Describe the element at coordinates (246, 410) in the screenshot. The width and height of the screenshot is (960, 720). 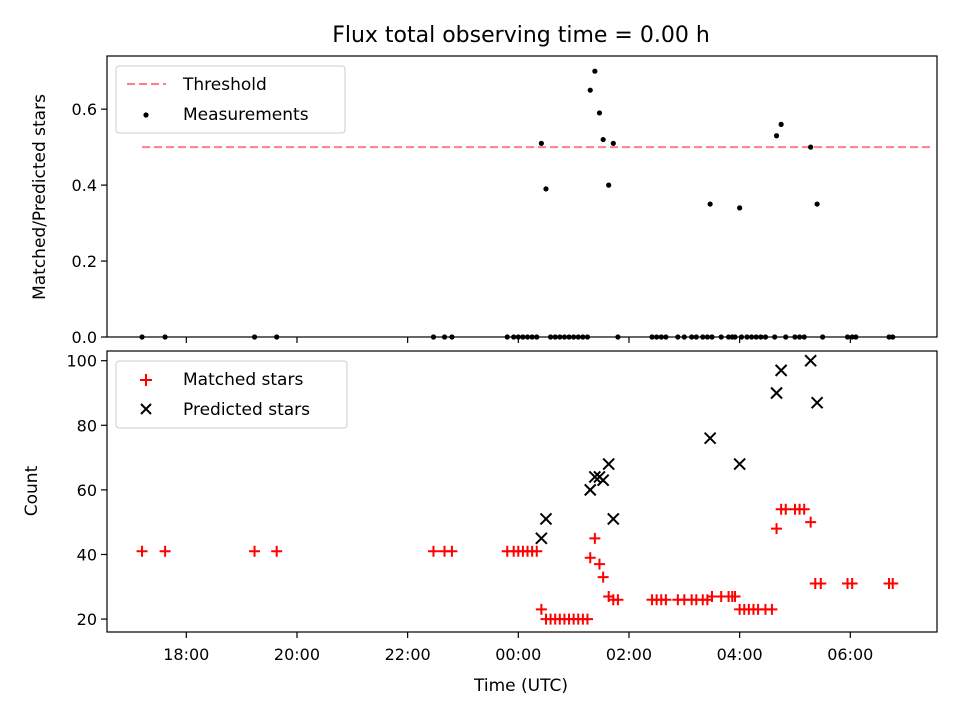
I see `legend-predicted-label: Predicted stars` at that location.